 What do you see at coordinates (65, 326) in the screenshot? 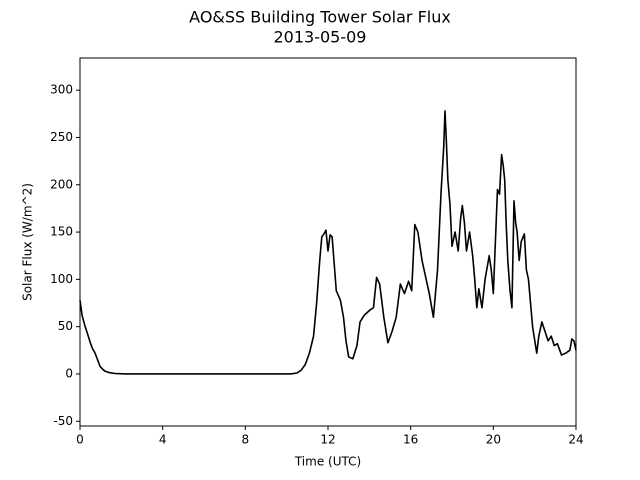
I see `y-tick-label: 50` at bounding box center [65, 326].